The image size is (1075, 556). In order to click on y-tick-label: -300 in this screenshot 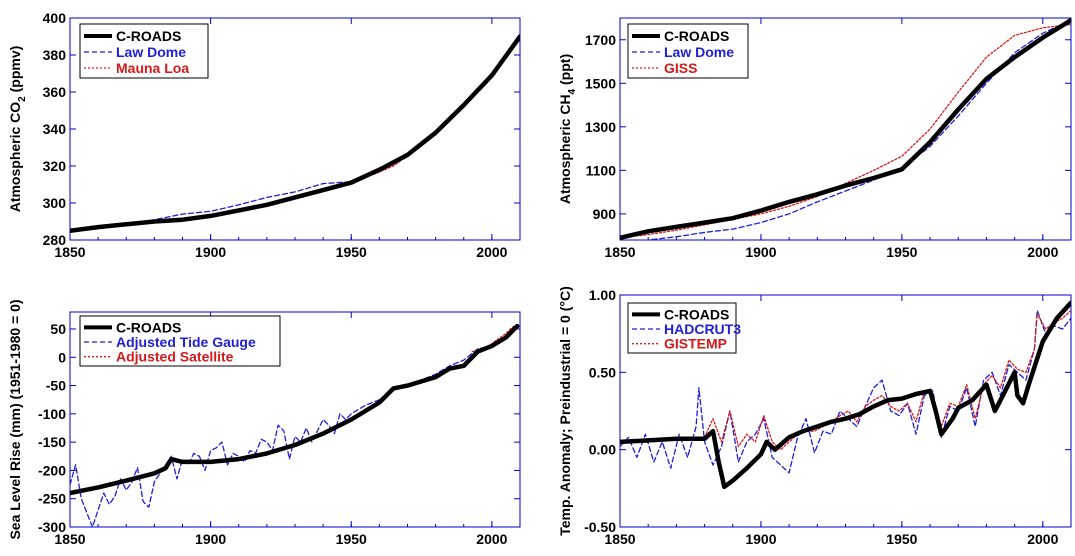, I will do `click(52, 527)`.